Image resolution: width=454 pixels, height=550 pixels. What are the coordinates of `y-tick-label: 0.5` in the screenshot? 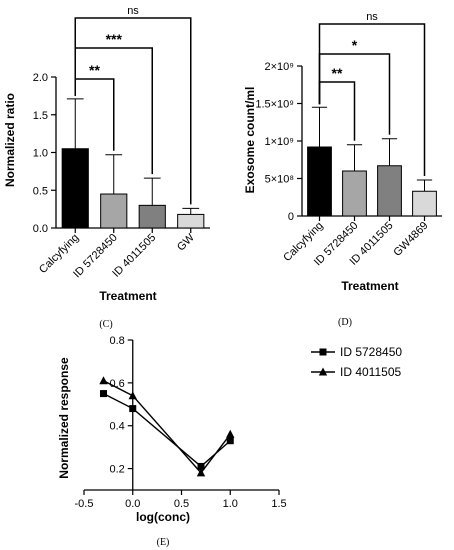 It's located at (40, 191).